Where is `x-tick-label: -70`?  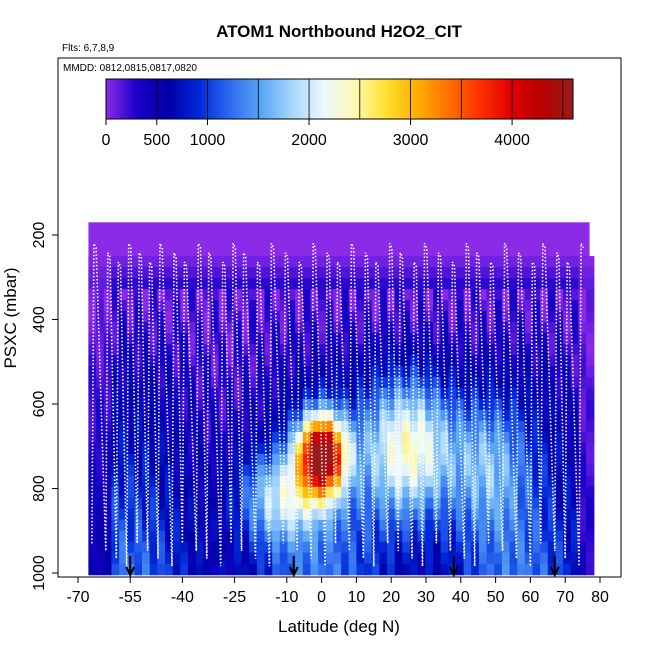
x-tick-label: -70 is located at coordinates (77, 597).